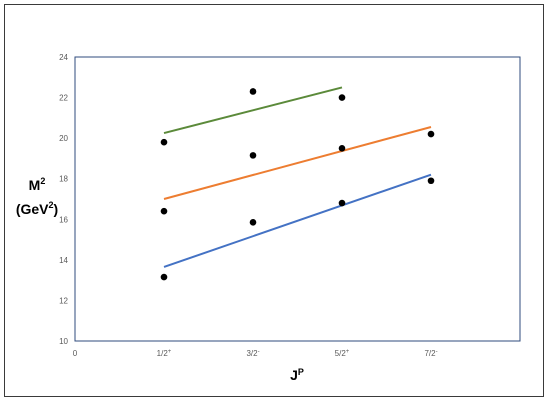  Describe the element at coordinates (342, 353) in the screenshot. I see `x-tick-label: 5/2+` at that location.